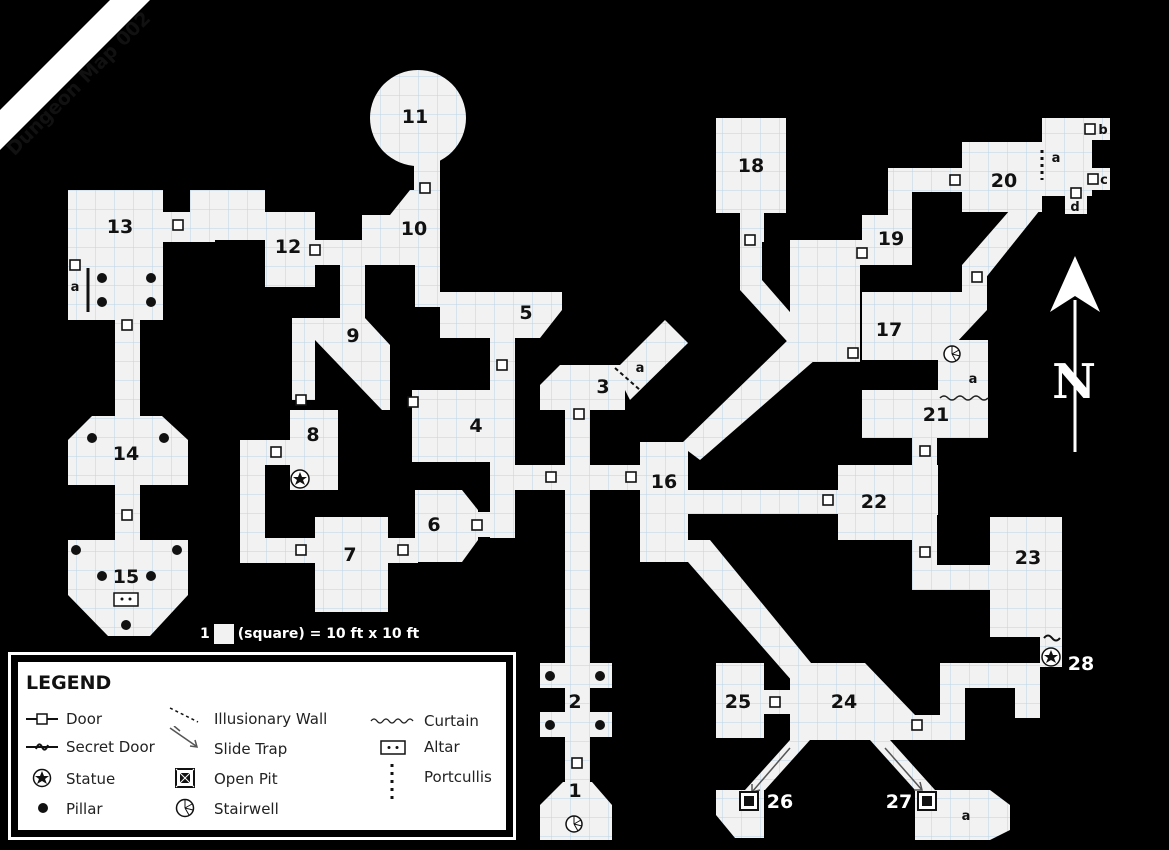 This screenshot has width=1169, height=850. I want to click on pillar-icon, so click(43, 808).